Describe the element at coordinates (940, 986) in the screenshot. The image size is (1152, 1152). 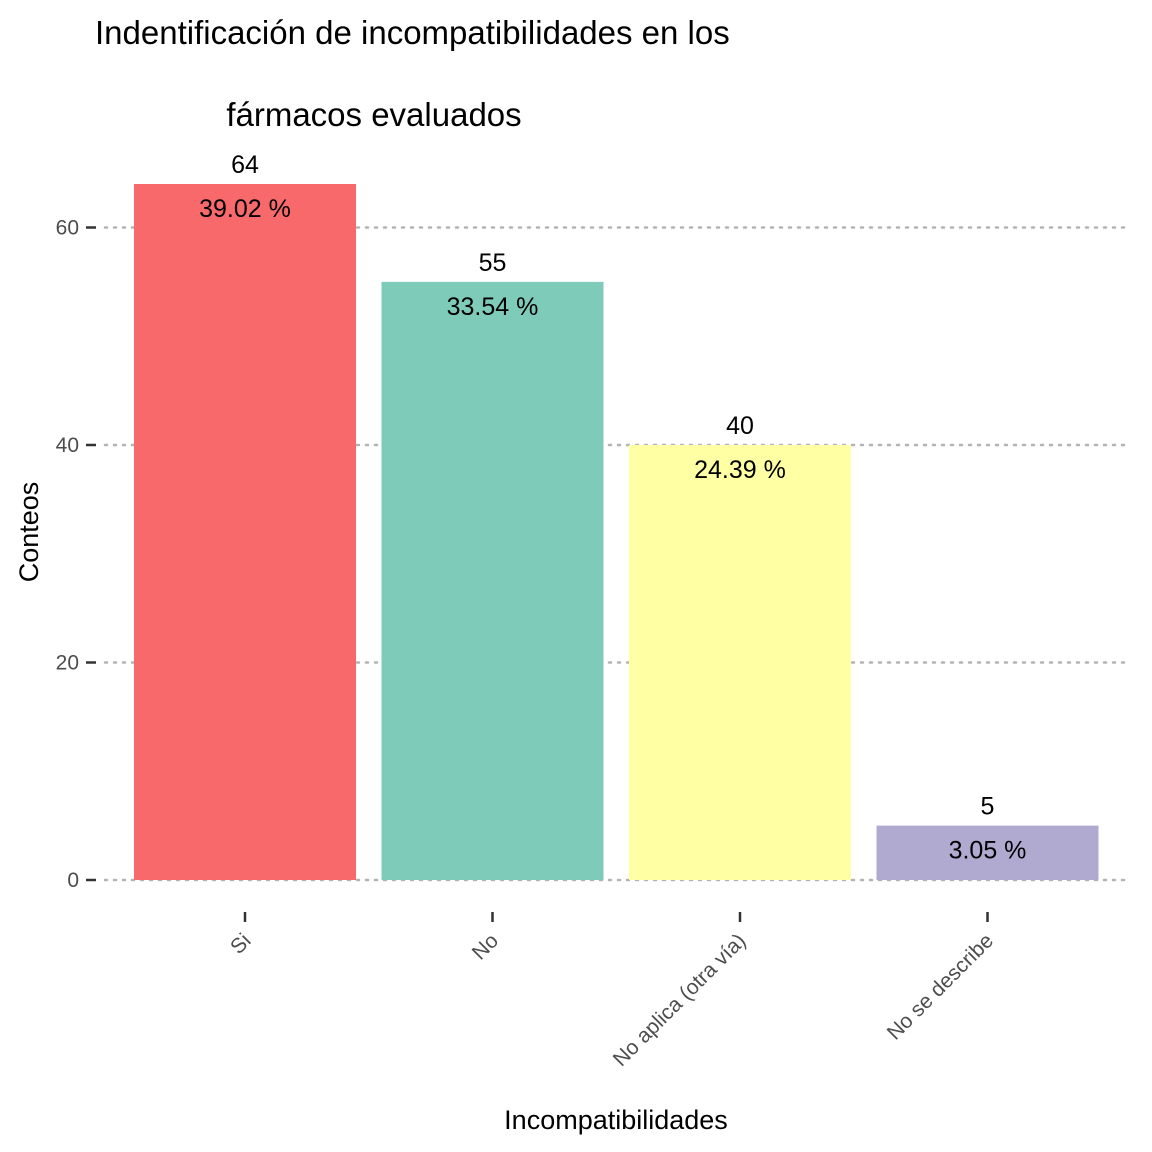
I see `x-tick-label-3: No se describe` at that location.